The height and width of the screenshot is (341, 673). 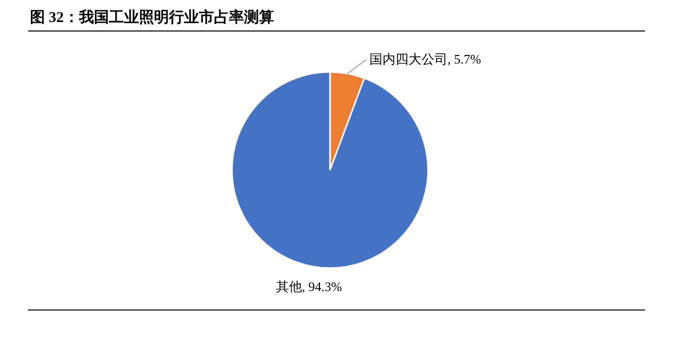 What do you see at coordinates (309, 286) in the screenshot?
I see `slice-label: 其他, 94.3%` at bounding box center [309, 286].